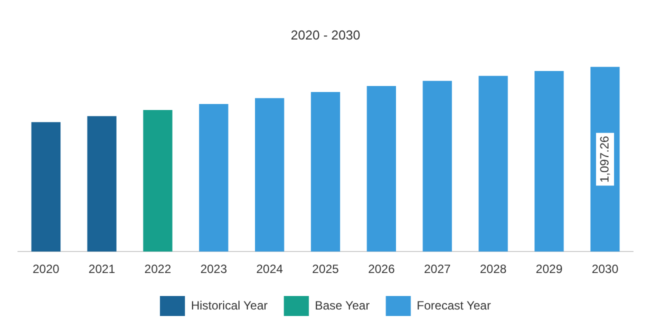 This screenshot has height=334, width=651. What do you see at coordinates (102, 269) in the screenshot?
I see `x-tick-label: 2021` at bounding box center [102, 269].